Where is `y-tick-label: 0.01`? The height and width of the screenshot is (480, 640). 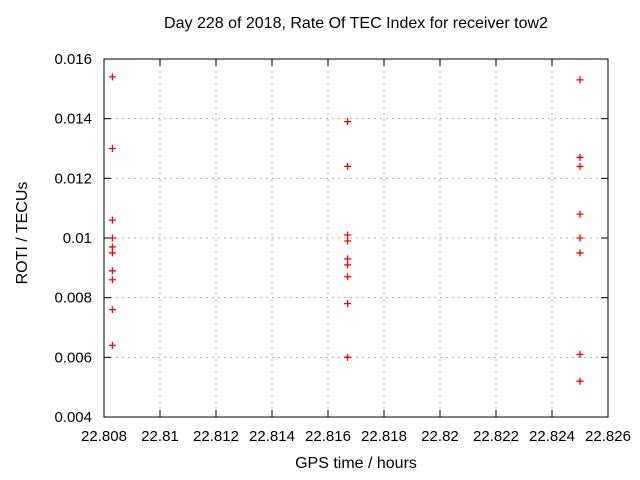
y-tick-label: 0.01 is located at coordinates (77, 238).